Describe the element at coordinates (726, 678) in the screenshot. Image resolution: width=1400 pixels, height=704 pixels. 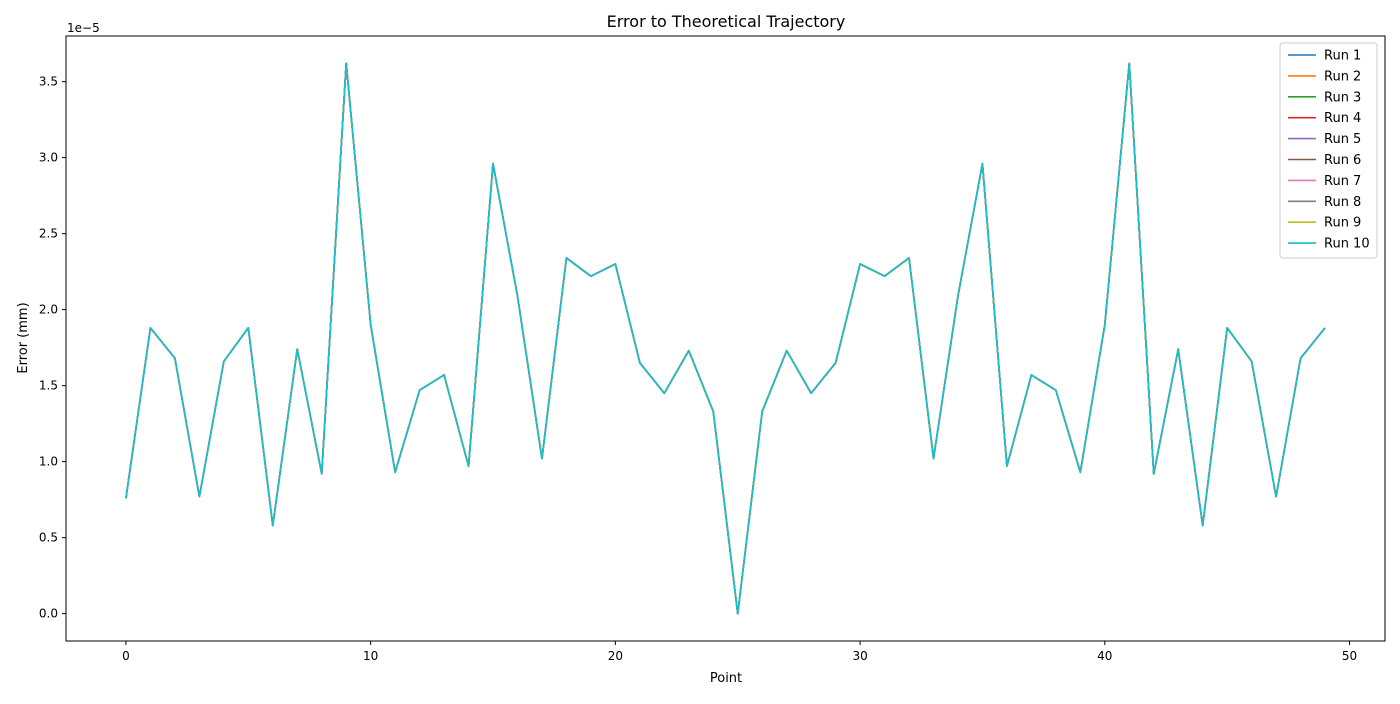
I see `x-axis-label: Point` at that location.